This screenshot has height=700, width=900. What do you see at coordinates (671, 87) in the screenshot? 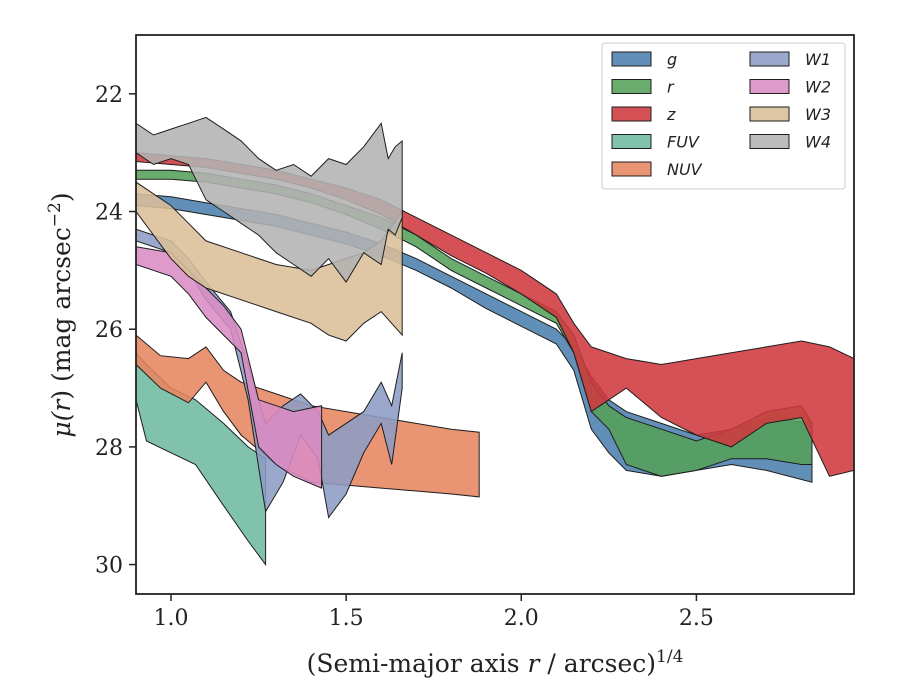
I see `legend-label-r: r` at bounding box center [671, 87].